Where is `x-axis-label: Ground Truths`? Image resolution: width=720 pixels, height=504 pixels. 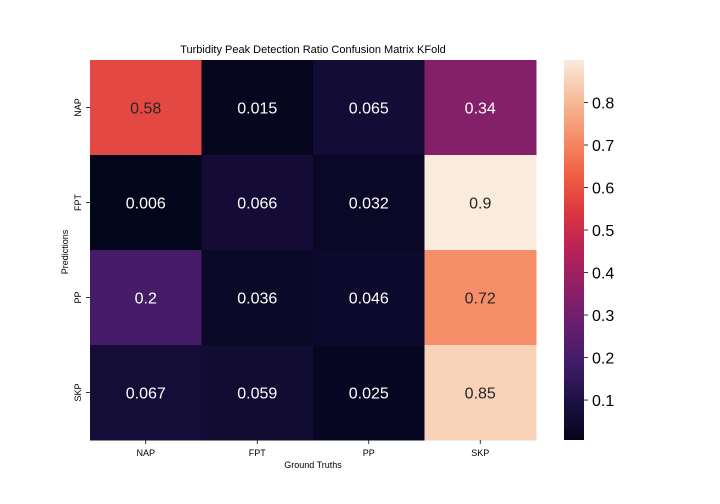 x-axis-label: Ground Truths is located at coordinates (313, 465).